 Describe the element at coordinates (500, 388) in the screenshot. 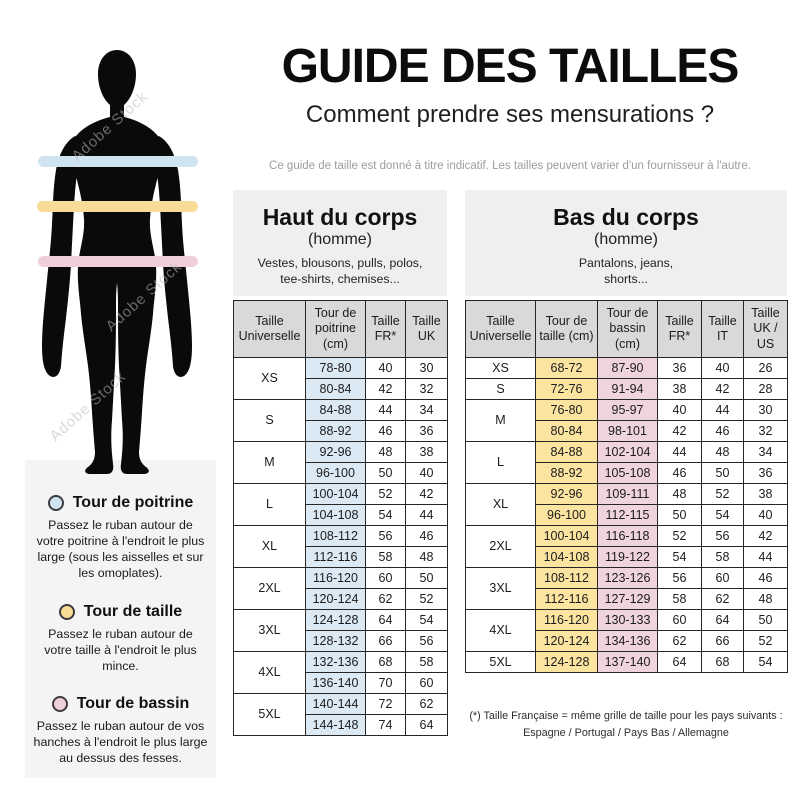

I see `size-cell: S` at that location.